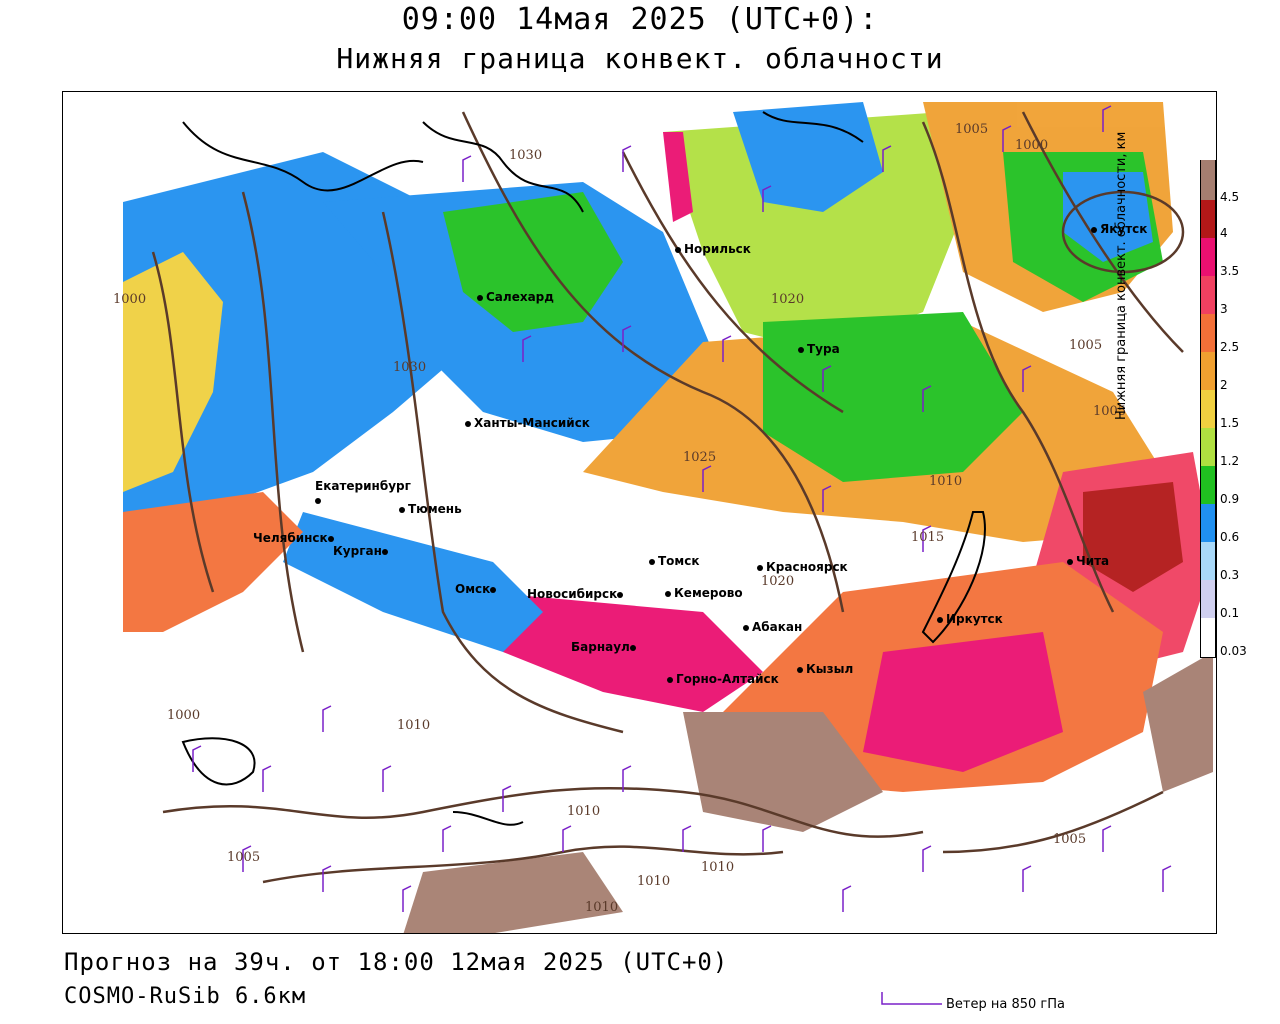 The height and width of the screenshot is (1024, 1280). I want to click on city-kurgan: Курган, so click(362, 551).